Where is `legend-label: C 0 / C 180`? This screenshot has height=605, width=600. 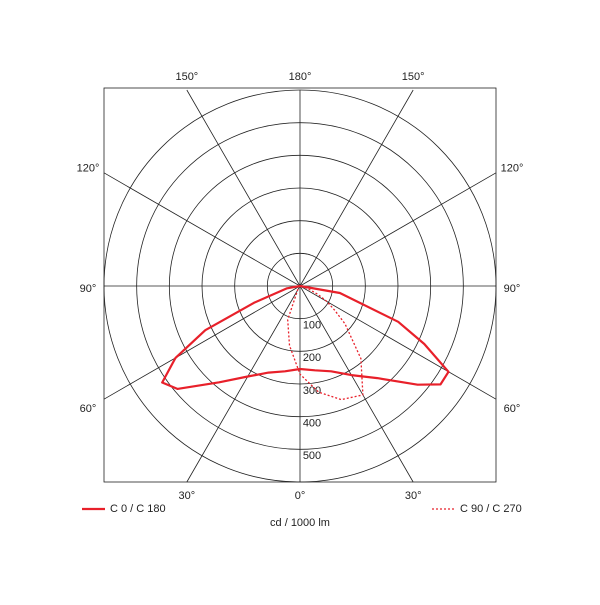 legend-label: C 0 / C 180 is located at coordinates (138, 509).